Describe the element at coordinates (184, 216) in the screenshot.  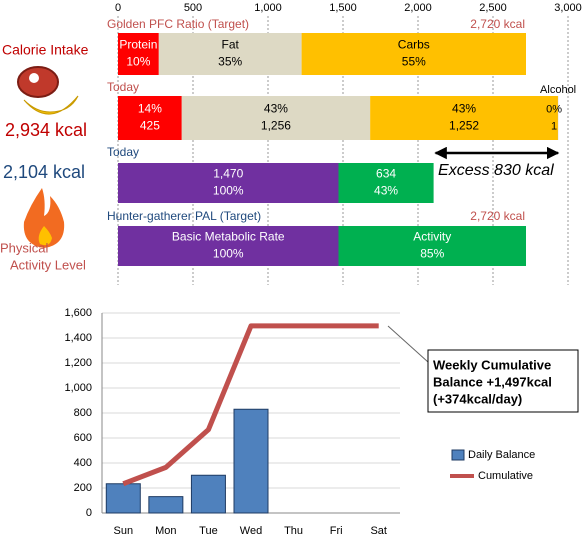
I see `row-title: Hunter-gatherer PAL (Target)` at that location.